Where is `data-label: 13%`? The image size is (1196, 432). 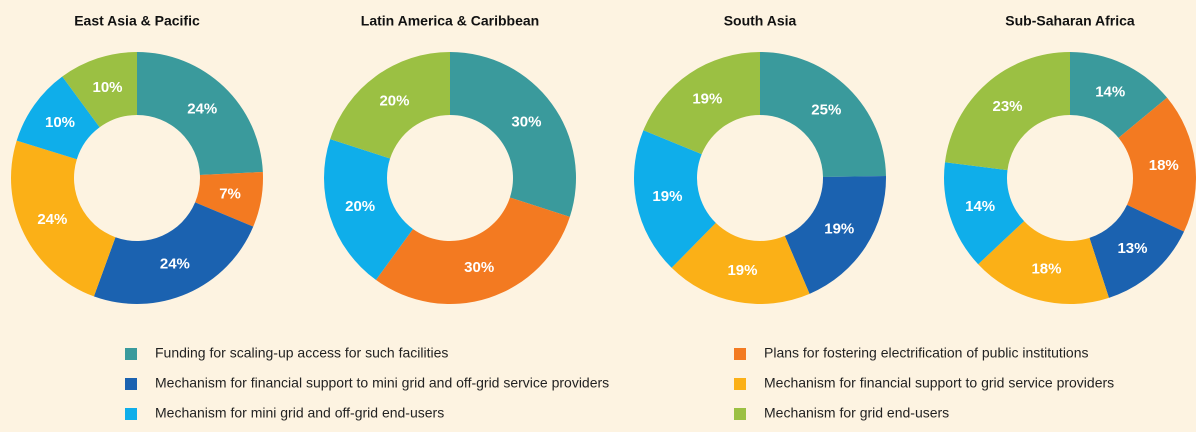
data-label: 13% is located at coordinates (1132, 248).